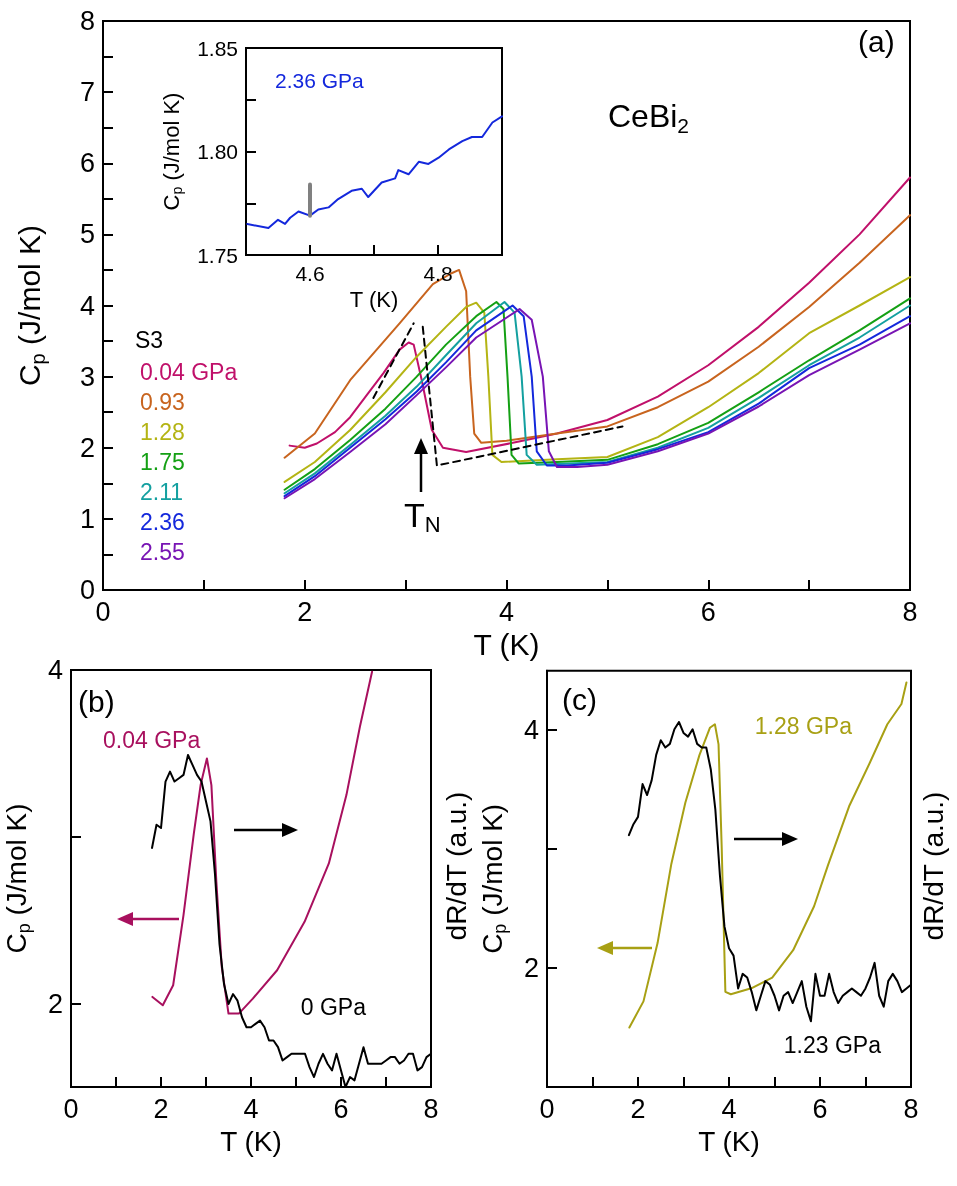  Describe the element at coordinates (438, 273) in the screenshot. I see `x-tick-label: 4.8` at that location.